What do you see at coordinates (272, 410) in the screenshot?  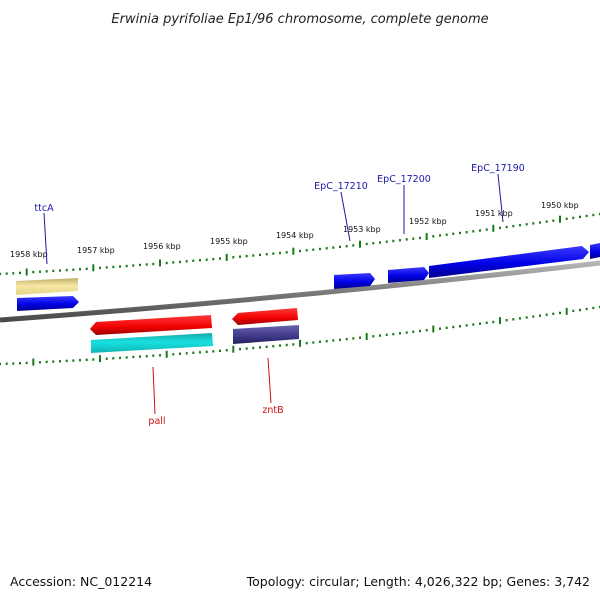 I see `gene-label-zntB: zntB` at bounding box center [272, 410].